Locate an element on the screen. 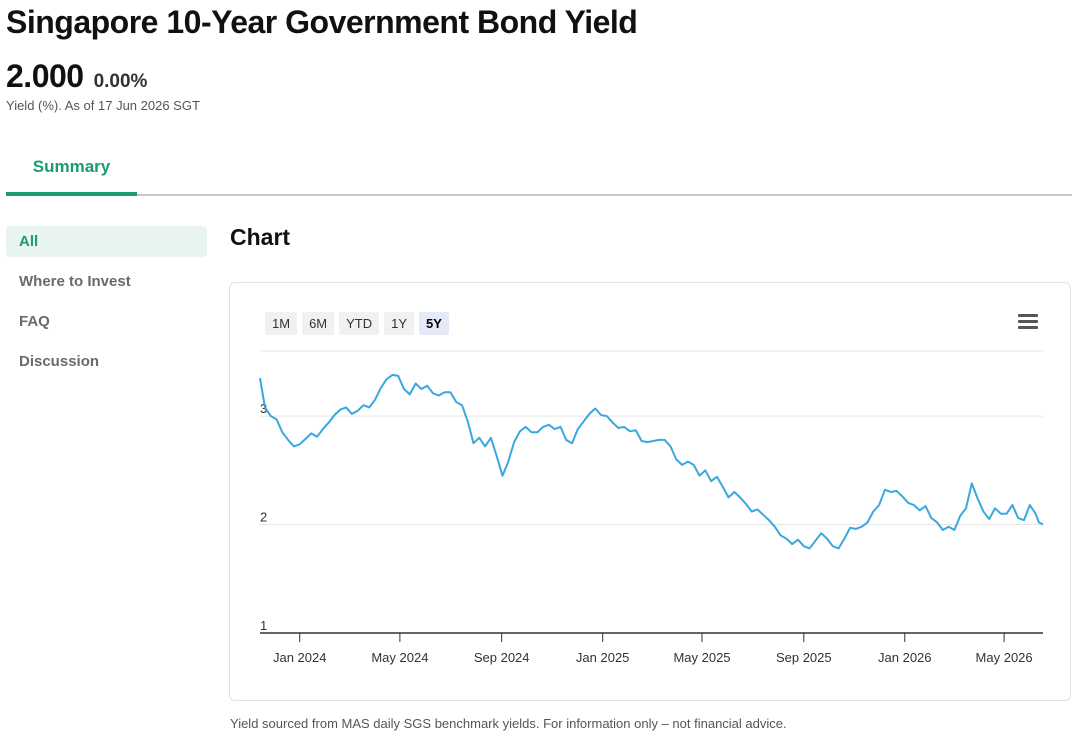  side-nav-item-faq: FAQ is located at coordinates (34, 321).